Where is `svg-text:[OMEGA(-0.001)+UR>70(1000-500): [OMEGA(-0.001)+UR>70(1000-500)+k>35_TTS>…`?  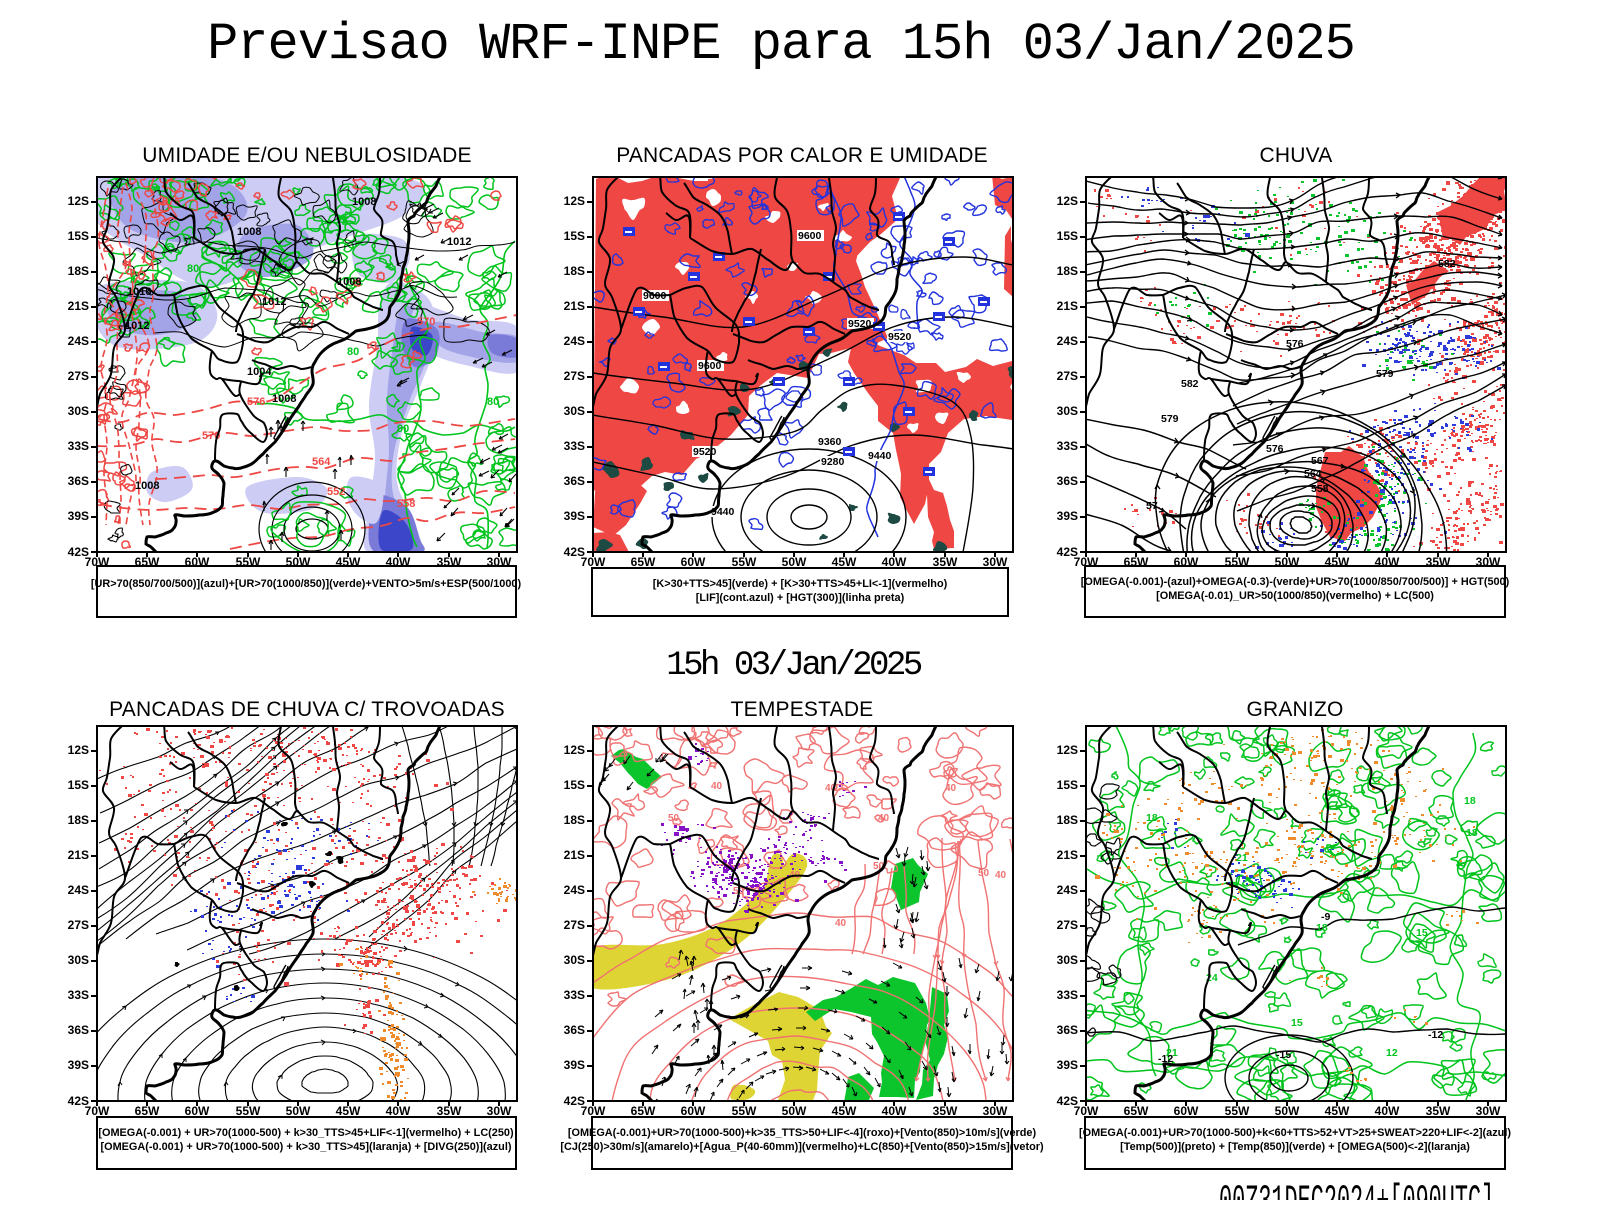 svg-text:[OMEGA(-0.001)+UR>70(1000-500): [OMEGA(-0.001)+UR>70(1000-500)+k>35_TTS>… is located at coordinates (802, 1133).